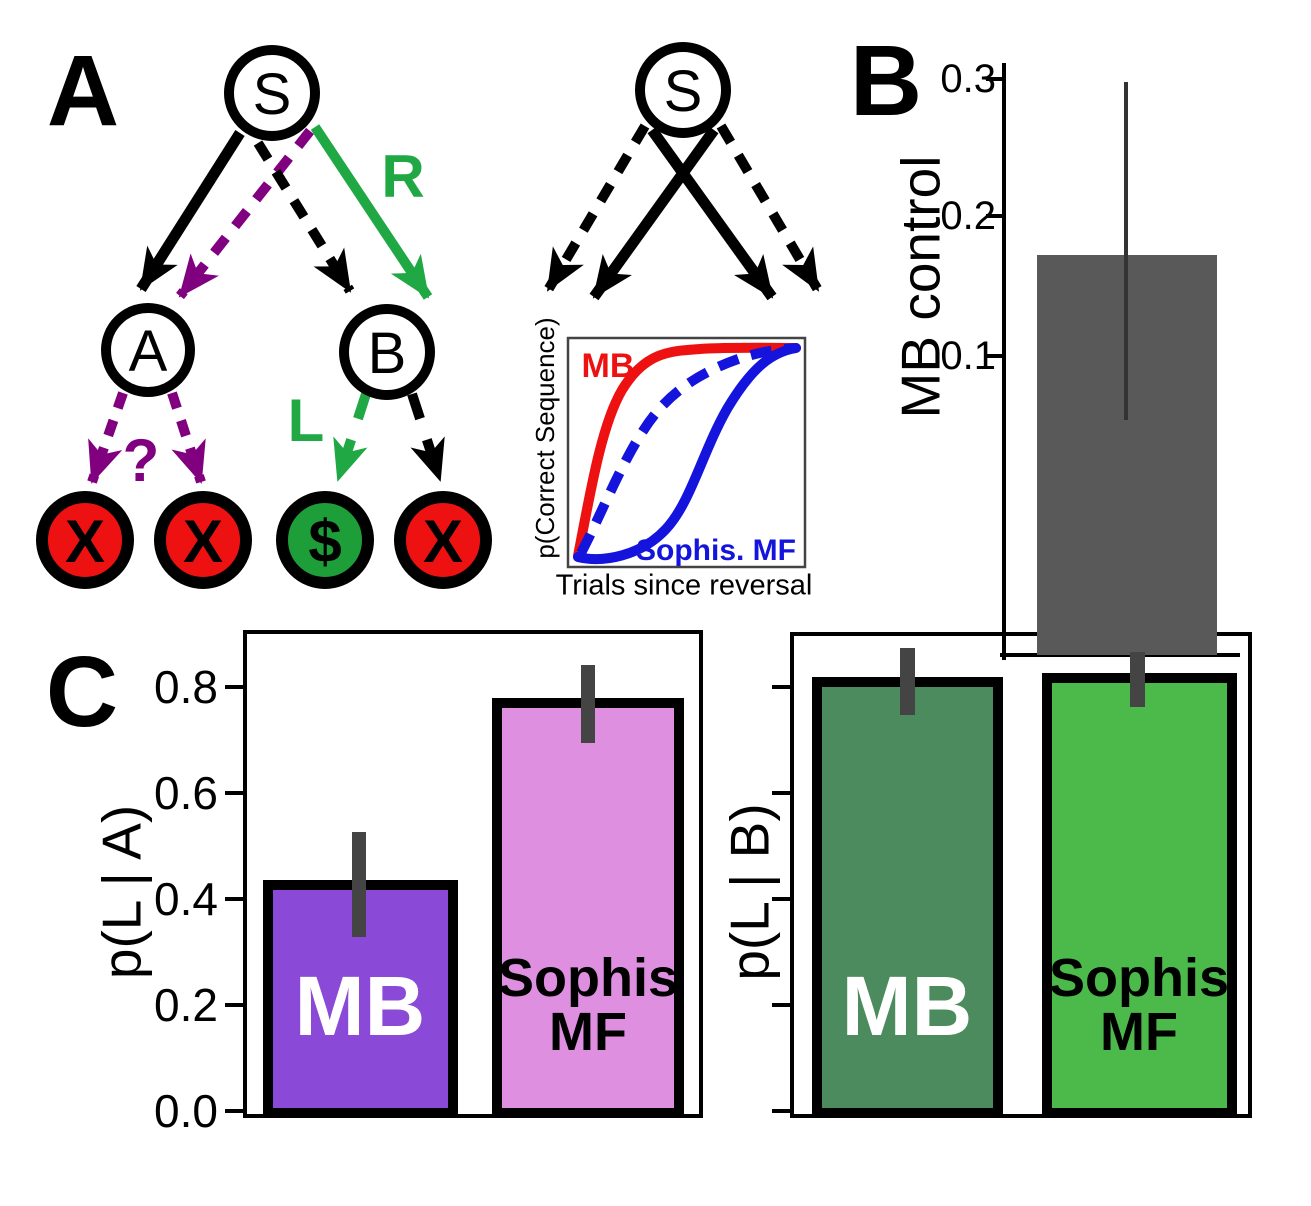 The height and width of the screenshot is (1206, 1311). Describe the element at coordinates (1137, 679) in the screenshot. I see `cright-errorbar-sophis` at that location.